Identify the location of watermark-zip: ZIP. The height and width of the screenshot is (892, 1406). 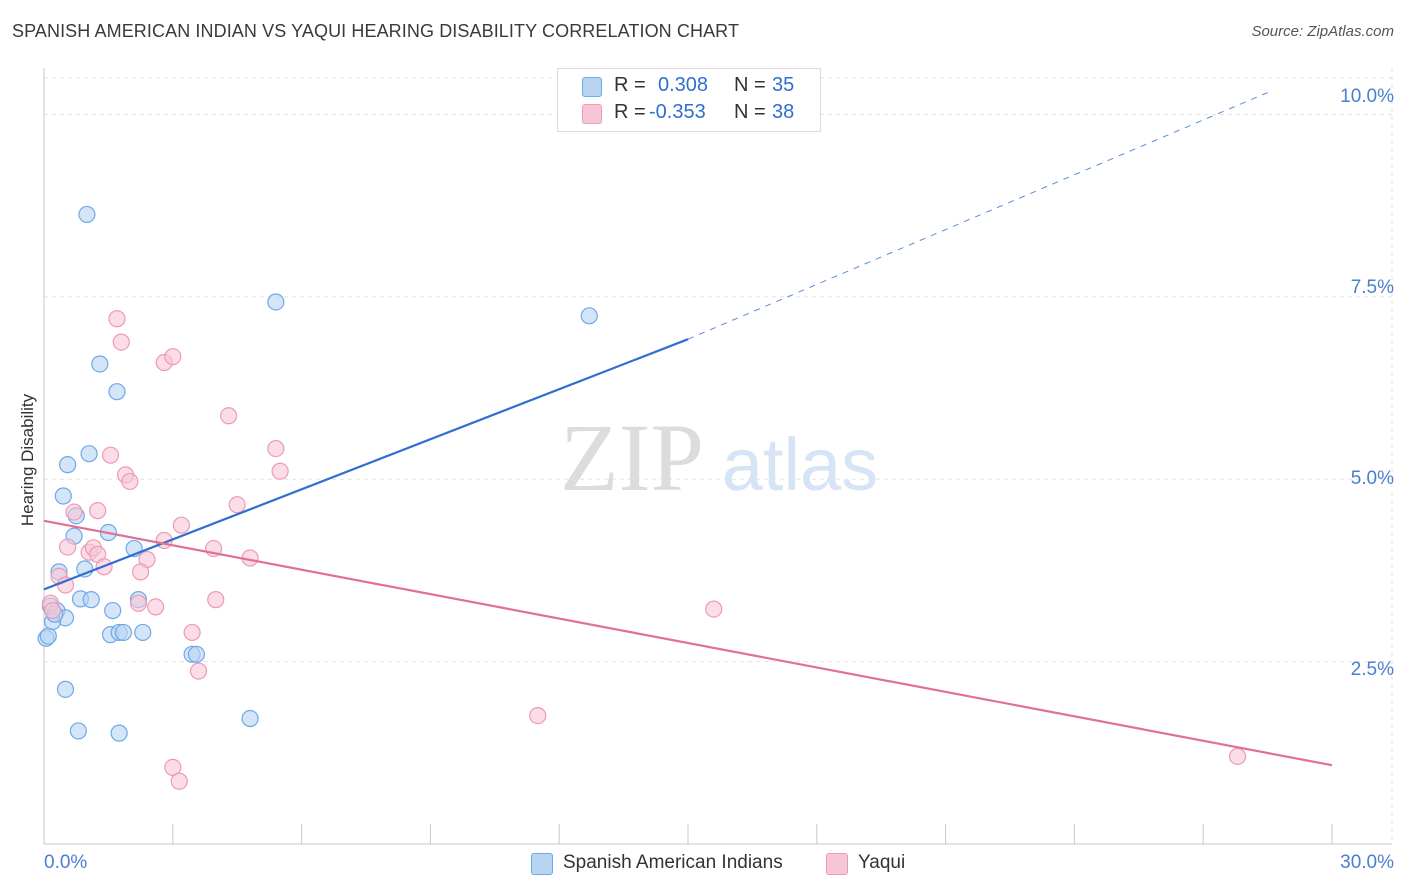
(632, 457).